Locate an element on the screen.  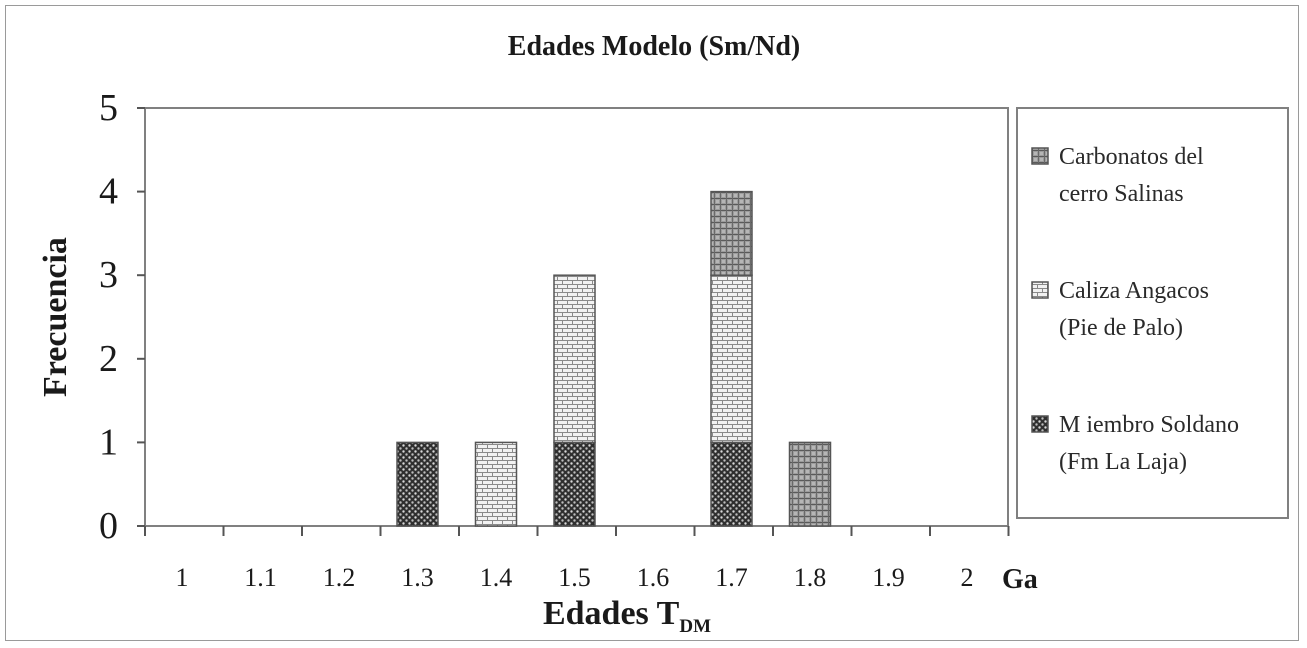
chart-title: Edades Modelo (Sm/Nd) is located at coordinates (654, 46).